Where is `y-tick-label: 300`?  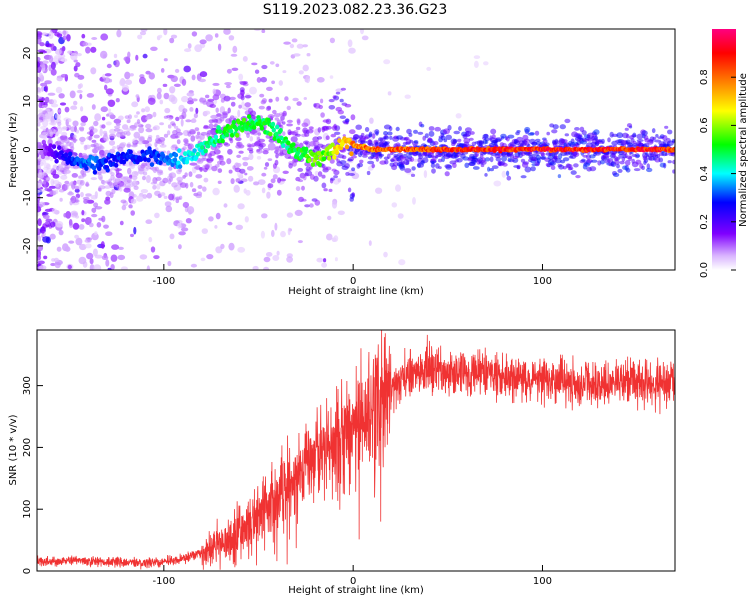
y-tick-label: 300 is located at coordinates (27, 385).